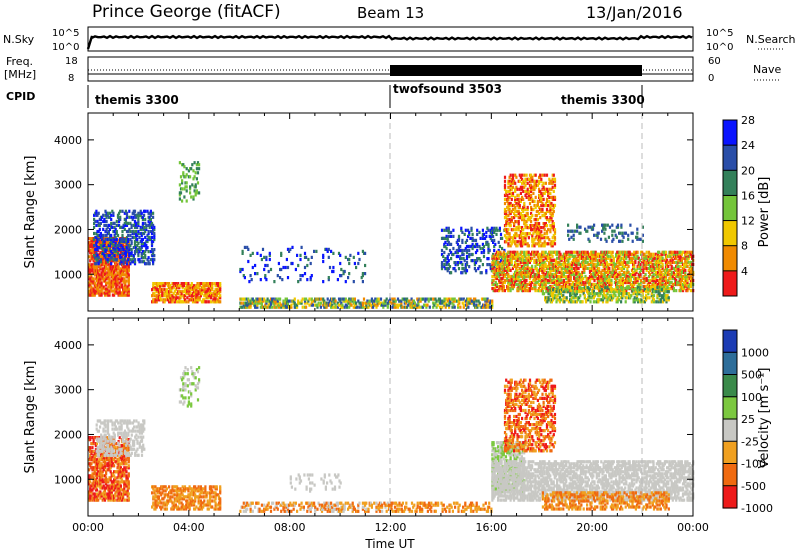 The width and height of the screenshot is (800, 558). Describe the element at coordinates (516, 70) in the screenshot. I see `twofsound-nave-block` at that location.